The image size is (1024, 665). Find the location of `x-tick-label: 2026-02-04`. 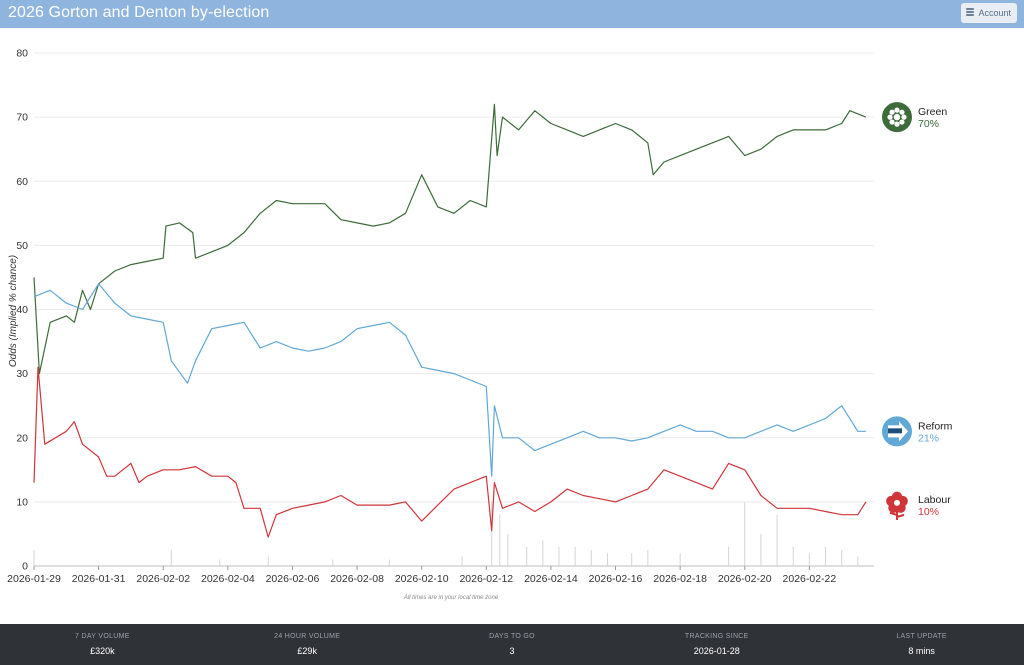

x-tick-label: 2026-02-04 is located at coordinates (228, 579).